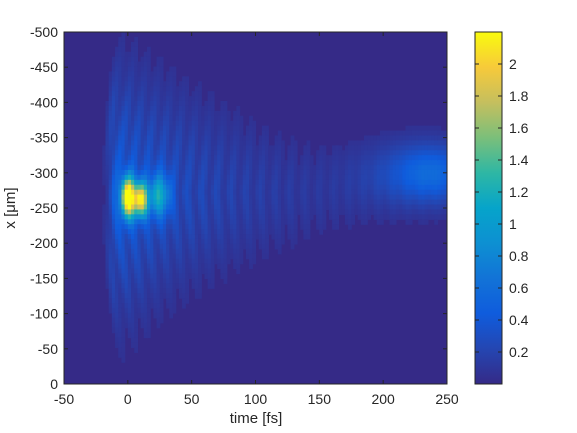  Describe the element at coordinates (383, 399) in the screenshot. I see `x-tick-label: 200` at that location.